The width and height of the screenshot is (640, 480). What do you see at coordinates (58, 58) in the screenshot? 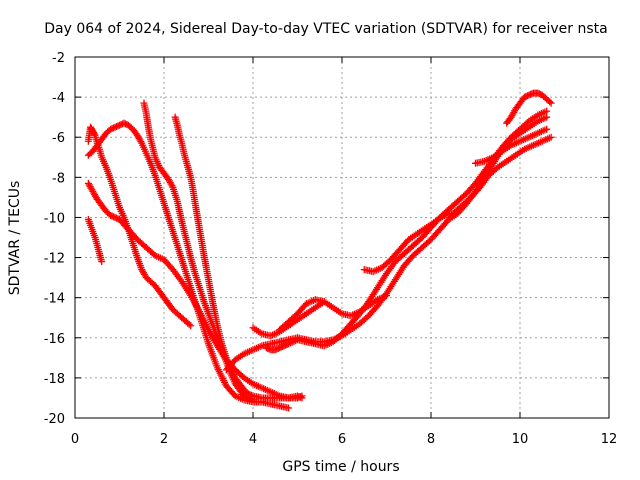
I see `y-tick-label: -2` at bounding box center [58, 58].